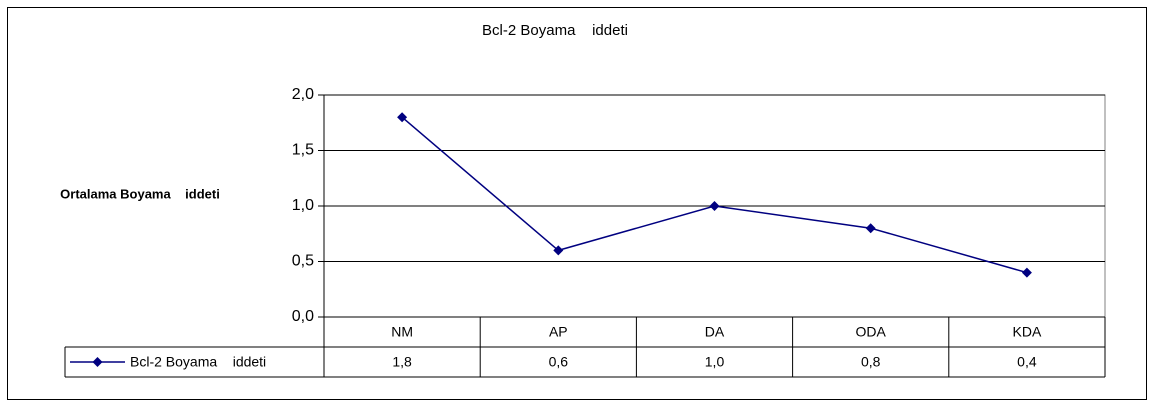  What do you see at coordinates (402, 332) in the screenshot?
I see `x-tick-label: NM` at bounding box center [402, 332].